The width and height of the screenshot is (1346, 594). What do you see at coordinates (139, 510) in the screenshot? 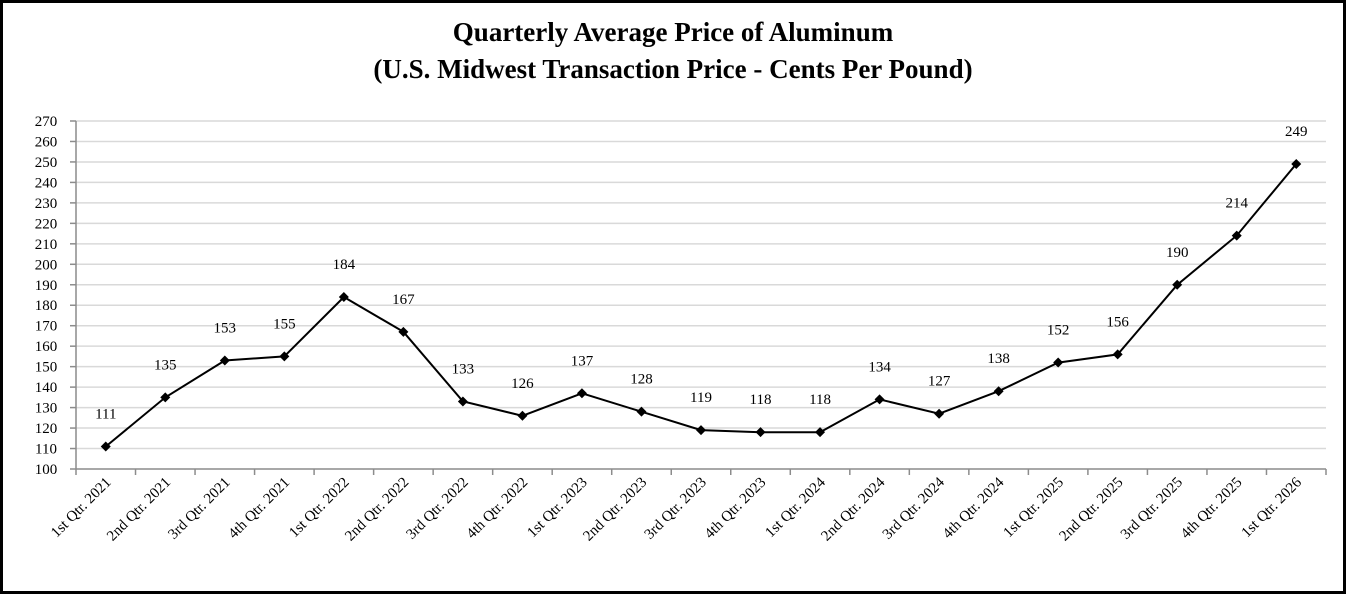
I see `x-tick-label: 2nd Qtr. 2021` at bounding box center [139, 510].